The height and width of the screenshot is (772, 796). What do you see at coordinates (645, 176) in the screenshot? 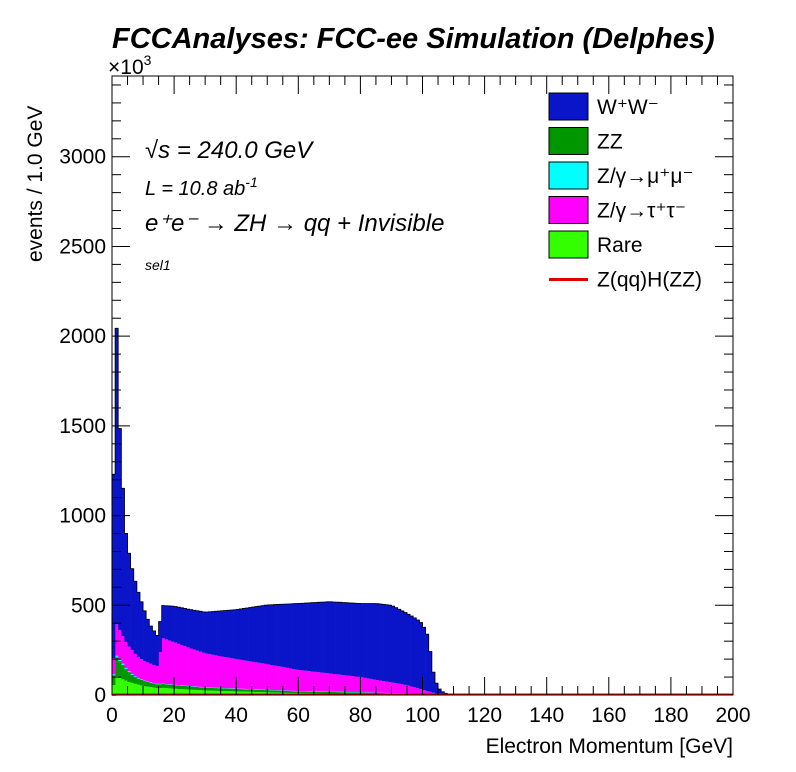
I see `legend-label: Z/γ→μ⁺μ⁻` at bounding box center [645, 176].